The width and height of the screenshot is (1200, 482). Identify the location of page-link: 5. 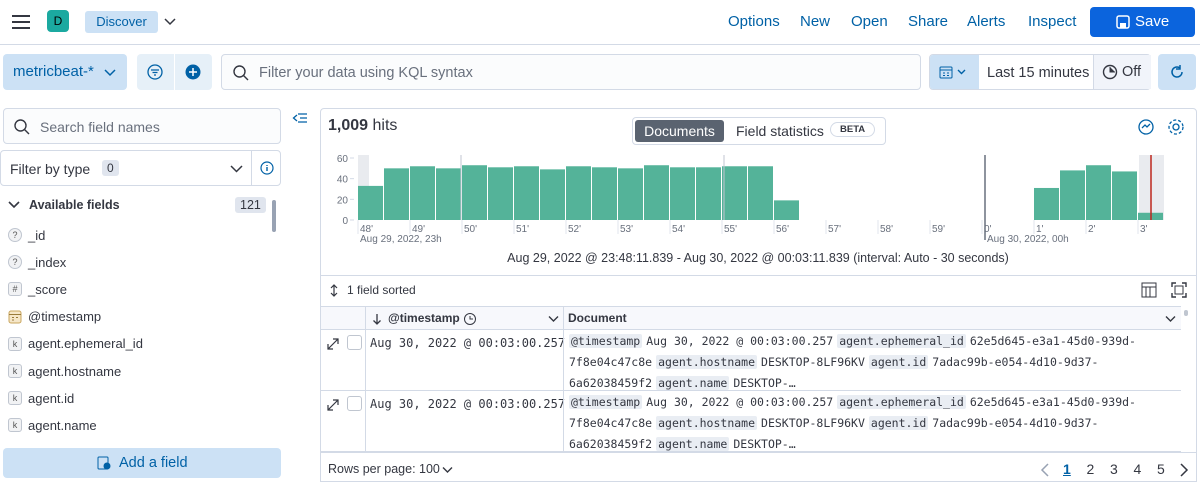
(1161, 469).